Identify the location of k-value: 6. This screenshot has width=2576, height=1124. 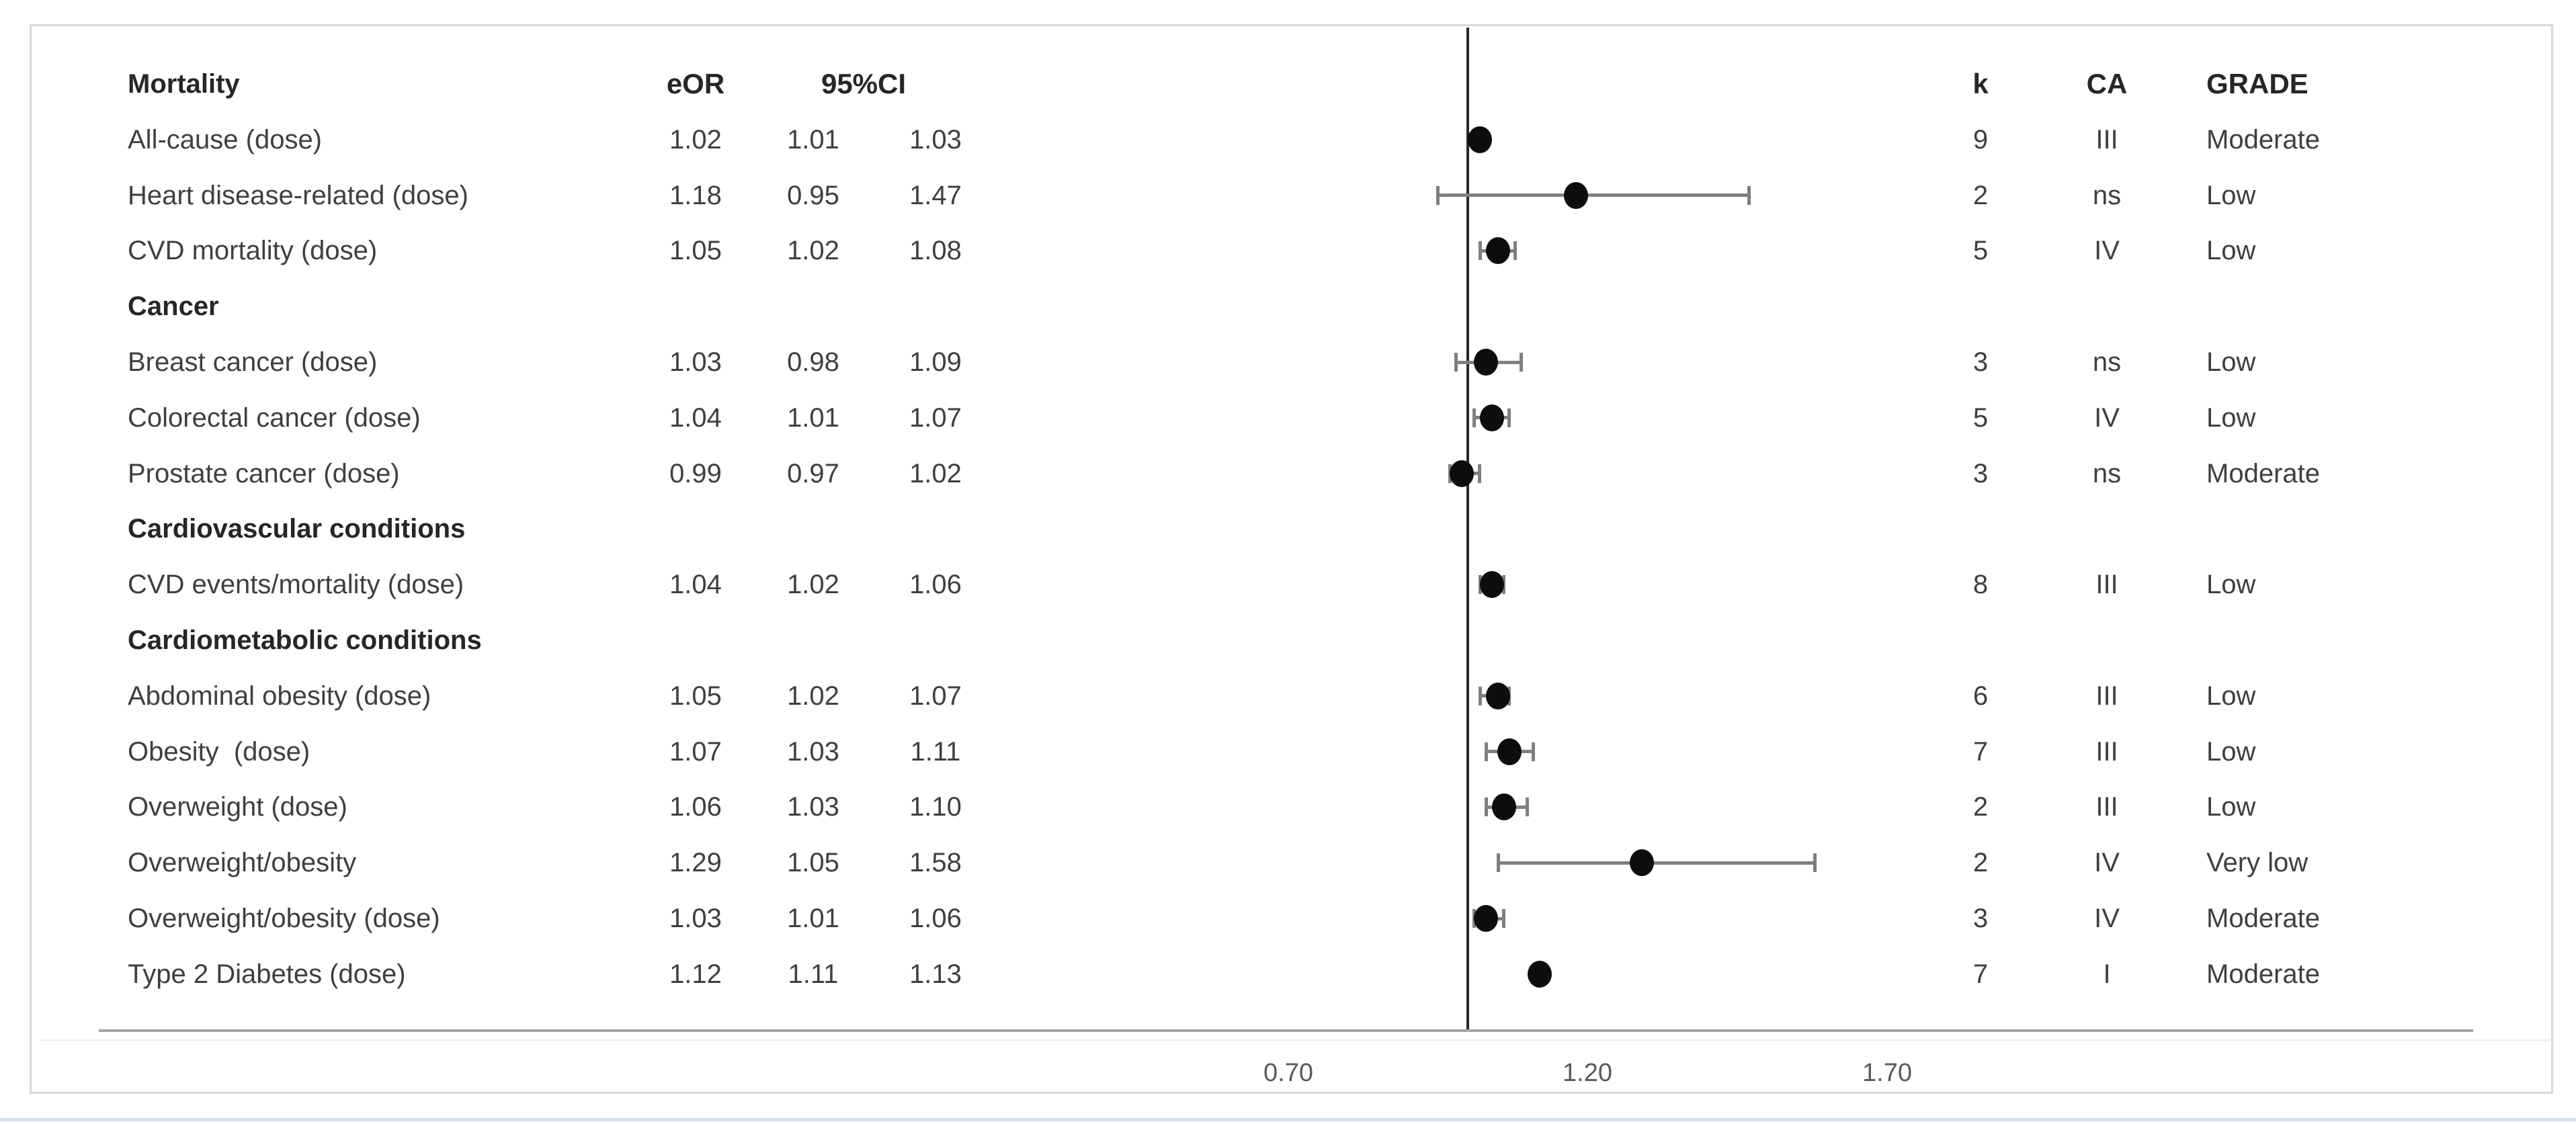
(1980, 696).